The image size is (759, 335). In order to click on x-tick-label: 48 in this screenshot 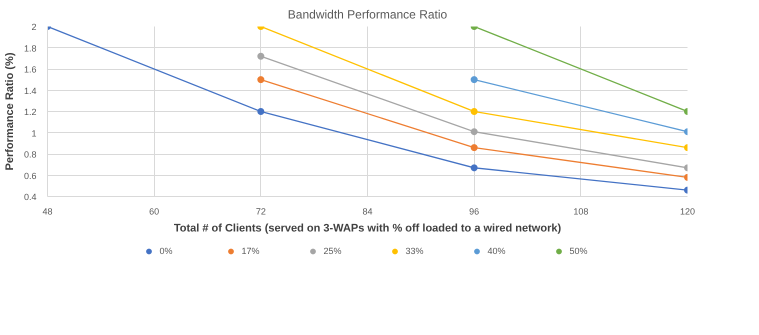, I will do `click(47, 211)`.